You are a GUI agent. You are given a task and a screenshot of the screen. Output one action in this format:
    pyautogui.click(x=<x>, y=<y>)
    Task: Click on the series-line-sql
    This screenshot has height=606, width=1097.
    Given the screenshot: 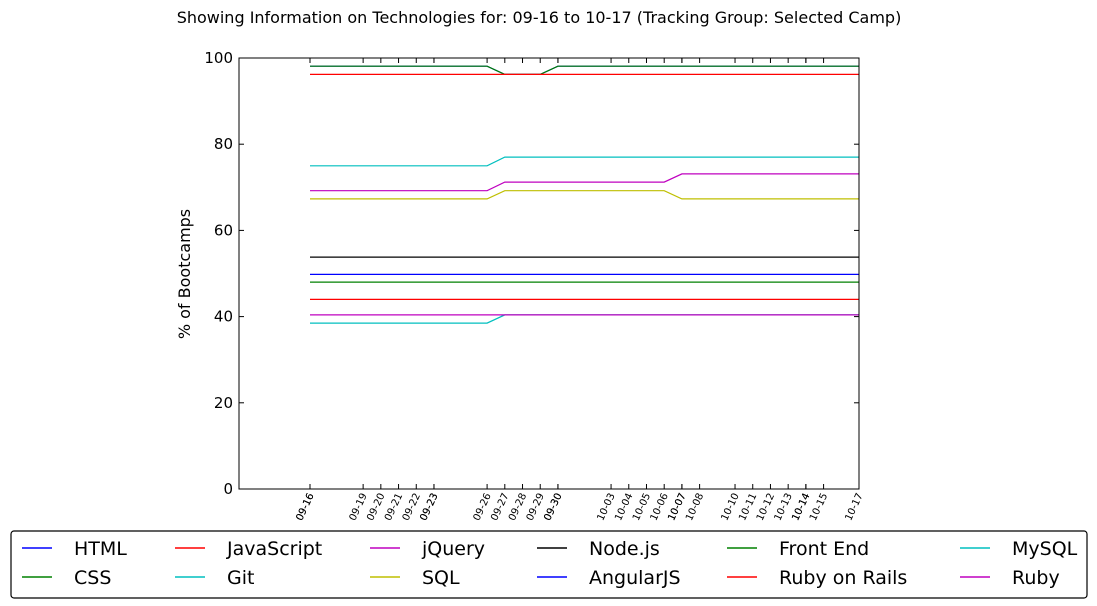 What is the action you would take?
    pyautogui.click(x=584, y=195)
    